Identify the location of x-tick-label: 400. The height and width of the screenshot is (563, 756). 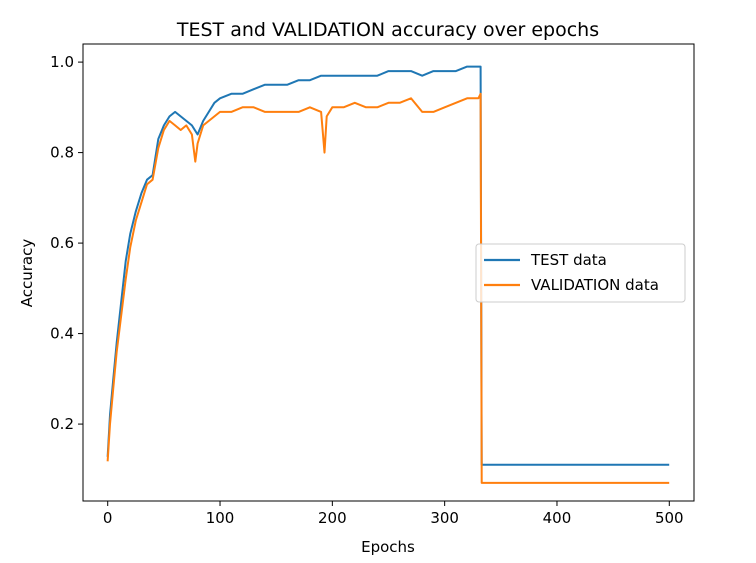
(557, 518).